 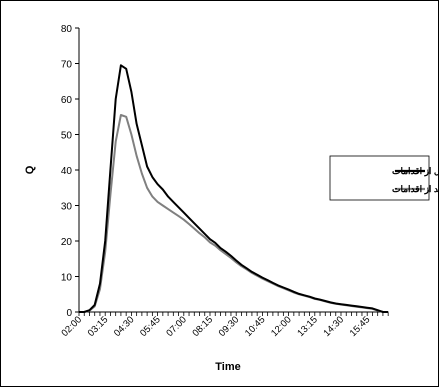 What do you see at coordinates (69, 313) in the screenshot?
I see `y-tick-label: 0` at bounding box center [69, 313].